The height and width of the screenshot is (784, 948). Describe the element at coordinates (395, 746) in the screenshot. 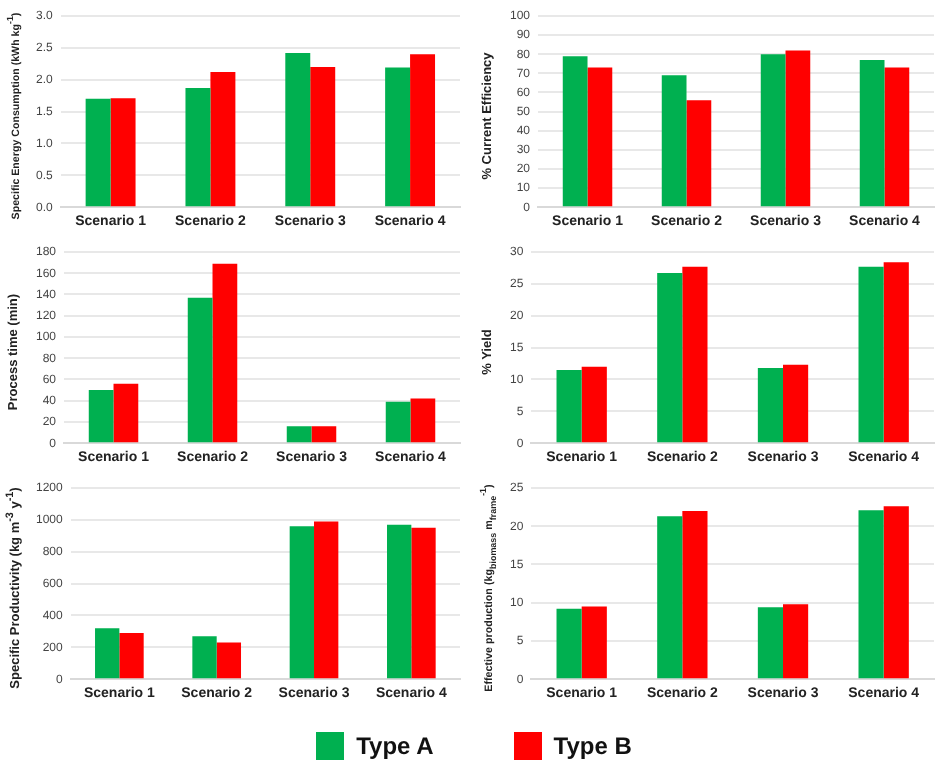

I see `legend-label: Type A` at that location.